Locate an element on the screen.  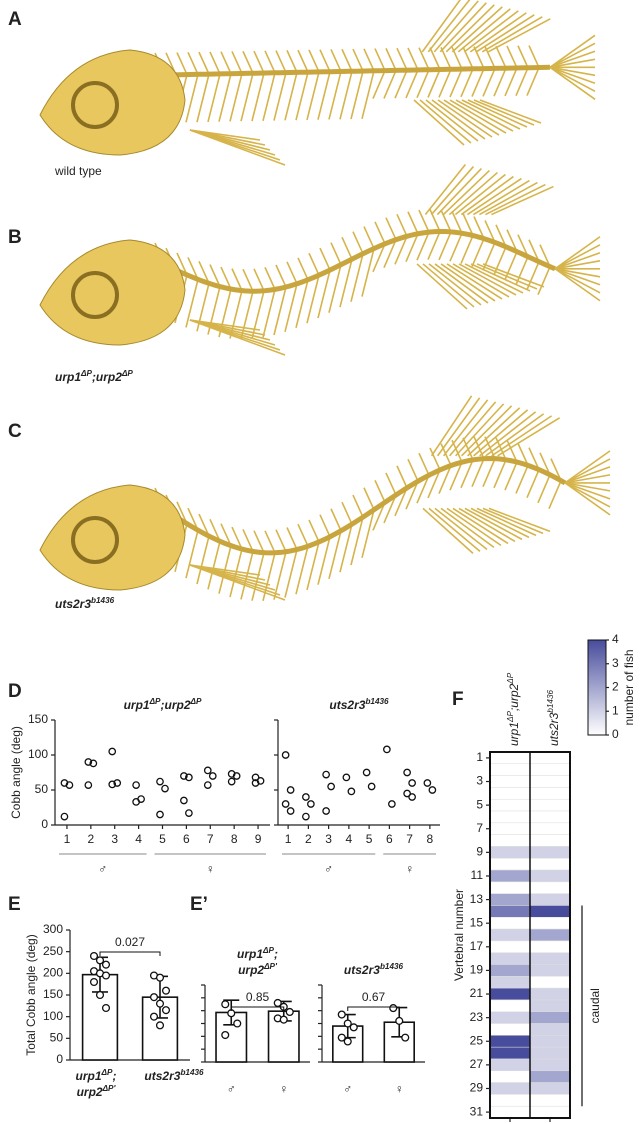
p-value: 0.67 is located at coordinates (374, 997).